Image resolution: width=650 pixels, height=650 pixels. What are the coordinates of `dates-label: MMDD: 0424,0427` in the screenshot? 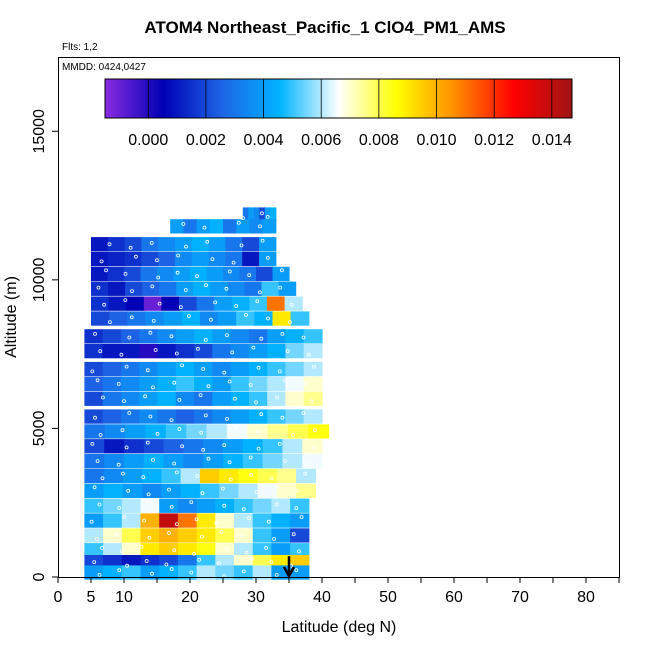 It's located at (104, 67).